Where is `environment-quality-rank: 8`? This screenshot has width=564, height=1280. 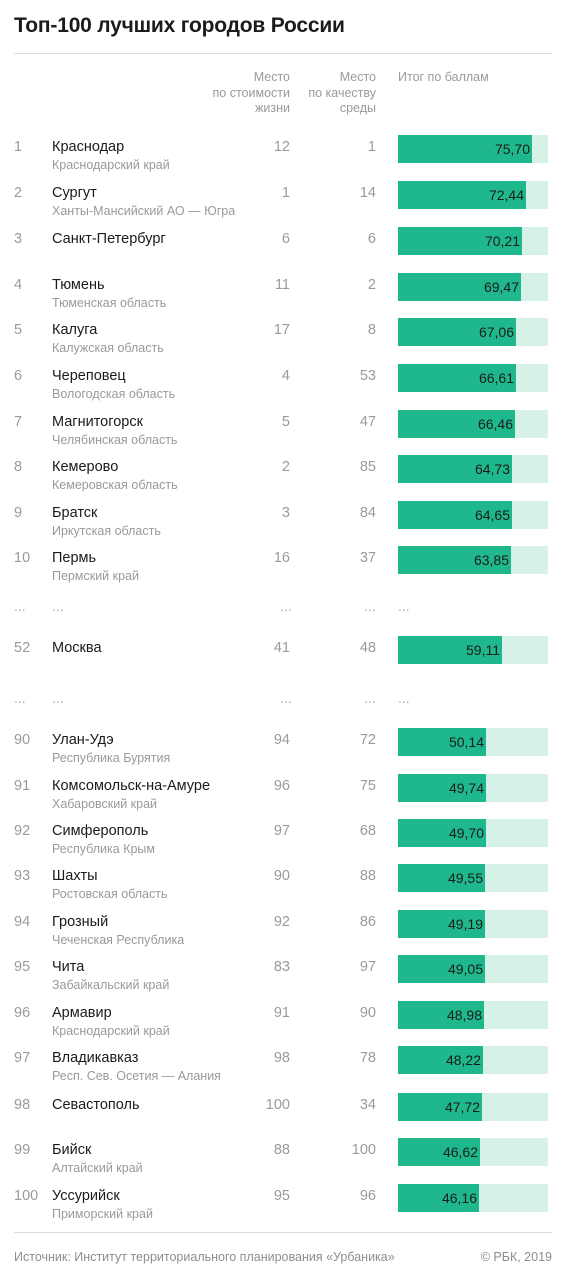
environment-quality-rank: 8 is located at coordinates (371, 330).